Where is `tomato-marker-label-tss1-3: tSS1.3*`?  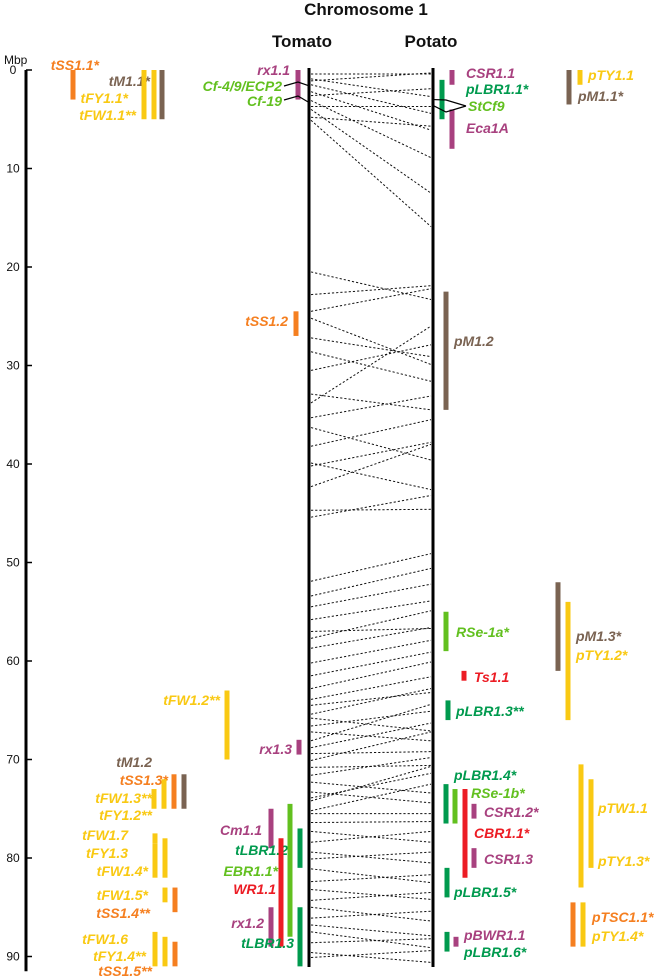 tomato-marker-label-tss1-3: tSS1.3* is located at coordinates (144, 780).